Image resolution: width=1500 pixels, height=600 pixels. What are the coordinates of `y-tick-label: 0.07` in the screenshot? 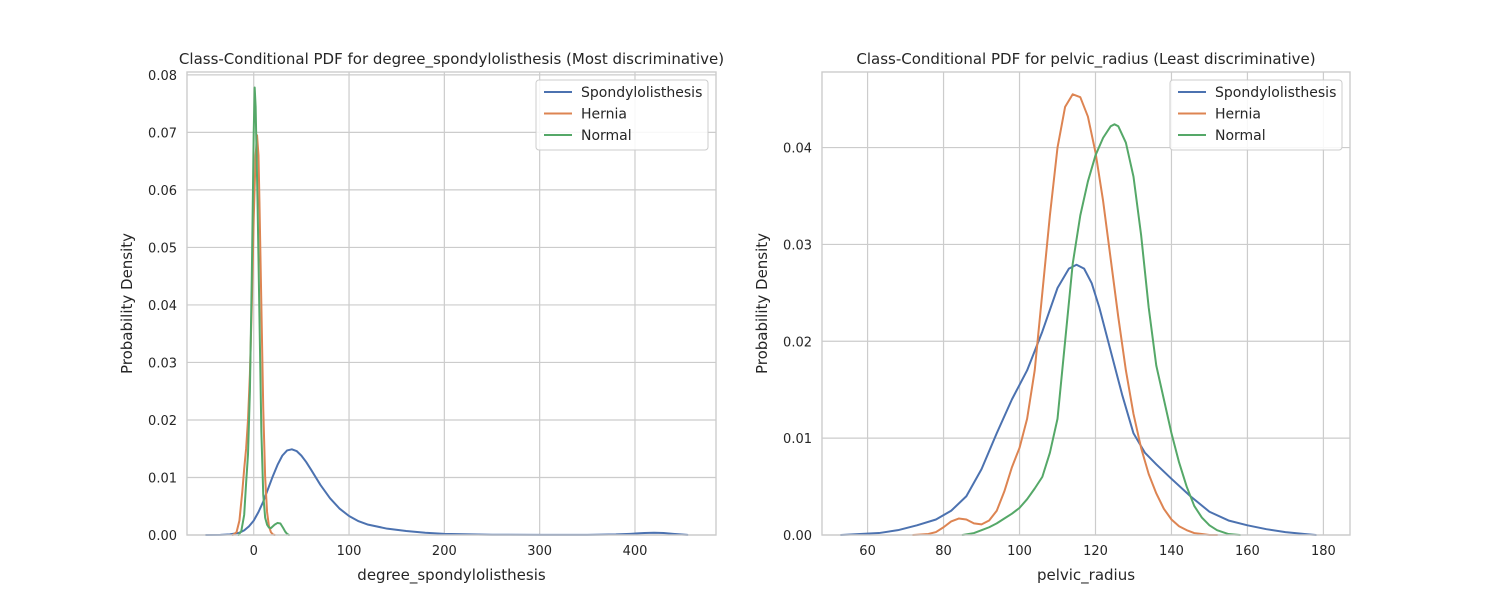 It's located at (162, 133).